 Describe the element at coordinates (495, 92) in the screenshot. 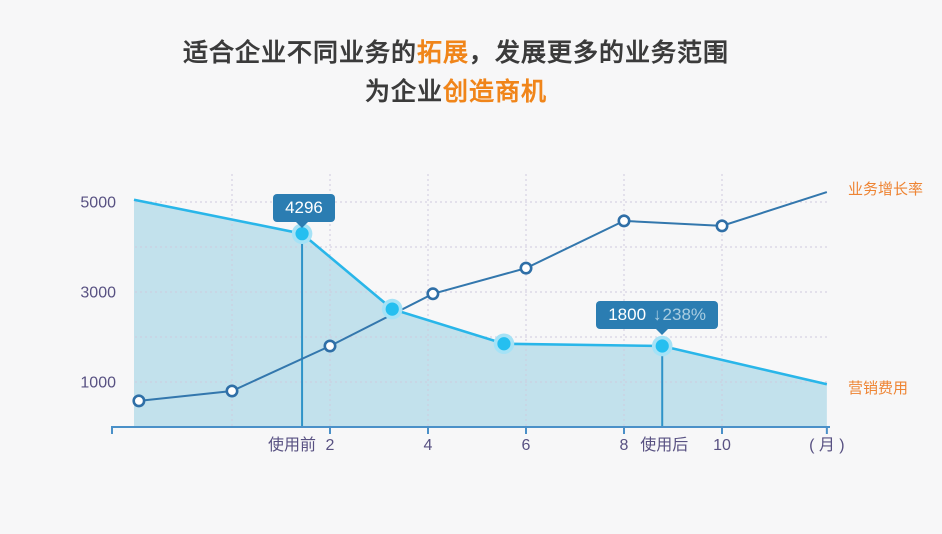

I see `title-accent-text: 创造商机` at that location.